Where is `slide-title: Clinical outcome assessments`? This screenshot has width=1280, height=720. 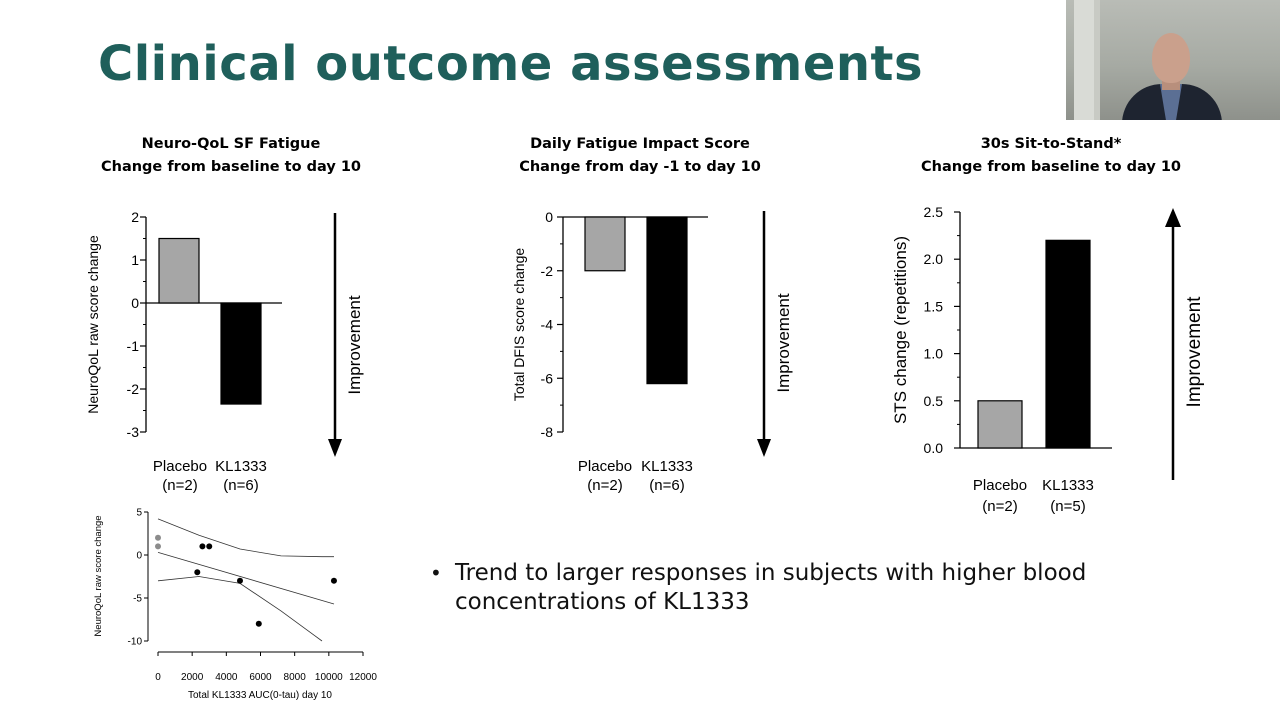
slide-title: Clinical outcome assessments is located at coordinates (511, 64).